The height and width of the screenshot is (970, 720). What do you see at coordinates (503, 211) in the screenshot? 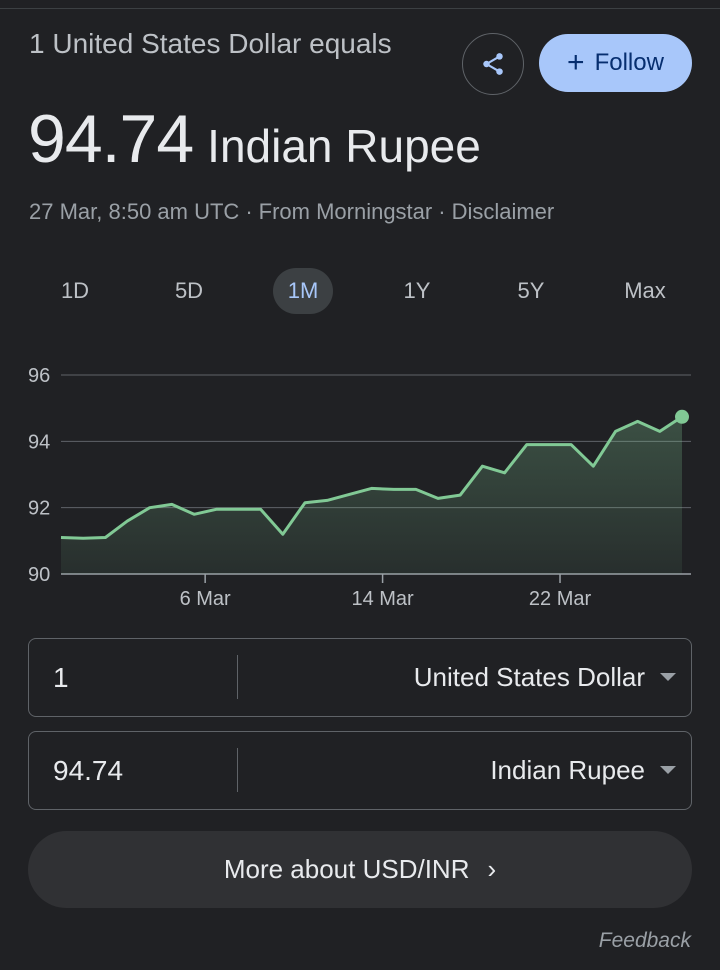
I see `disclaimer-link: Disclaimer` at bounding box center [503, 211].